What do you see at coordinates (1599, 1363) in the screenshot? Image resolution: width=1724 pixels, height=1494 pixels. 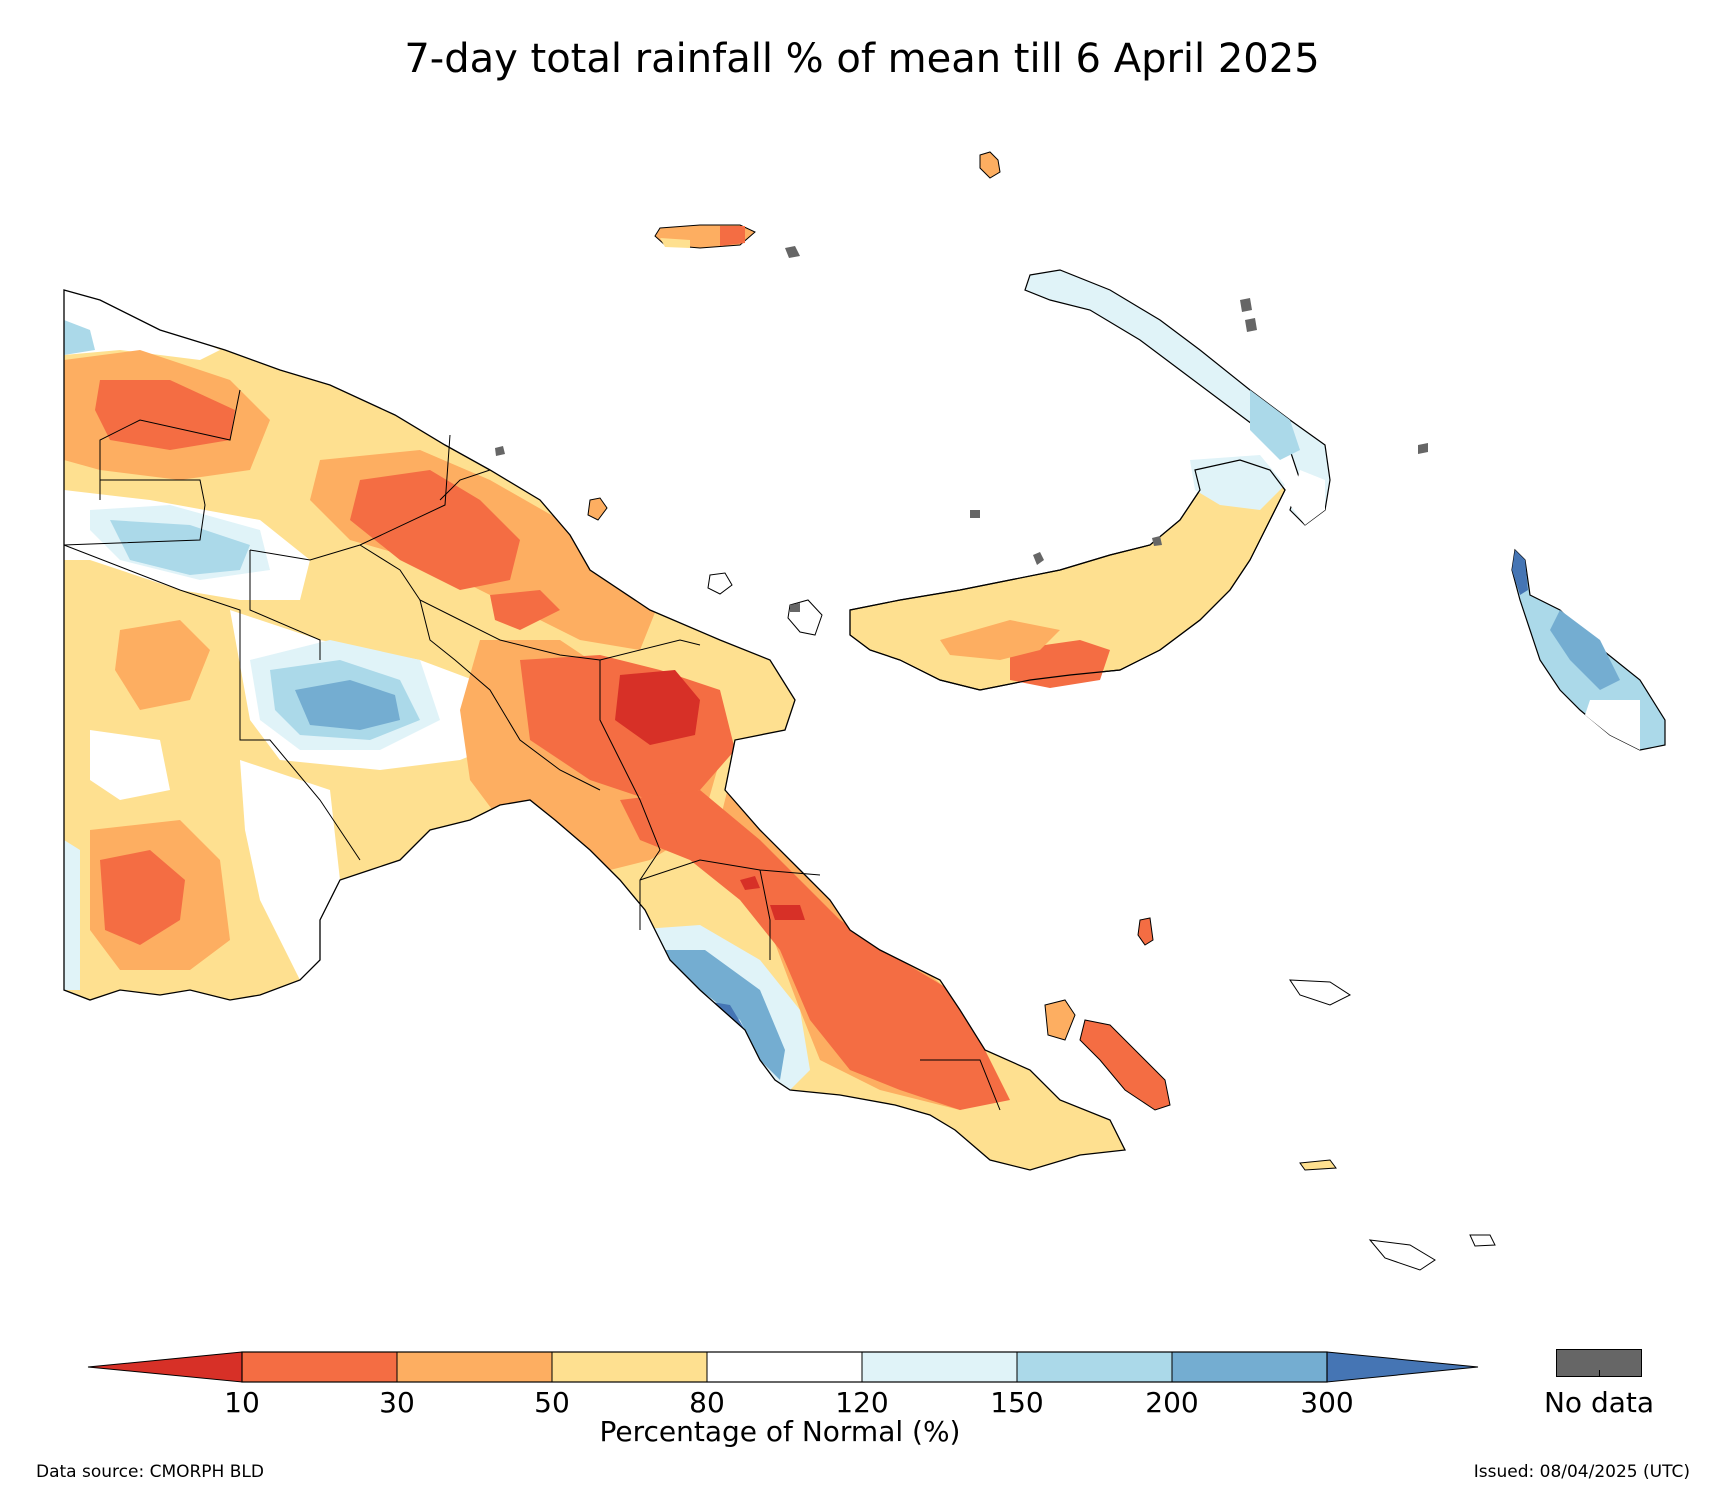 I see `no-data-swatch` at bounding box center [1599, 1363].